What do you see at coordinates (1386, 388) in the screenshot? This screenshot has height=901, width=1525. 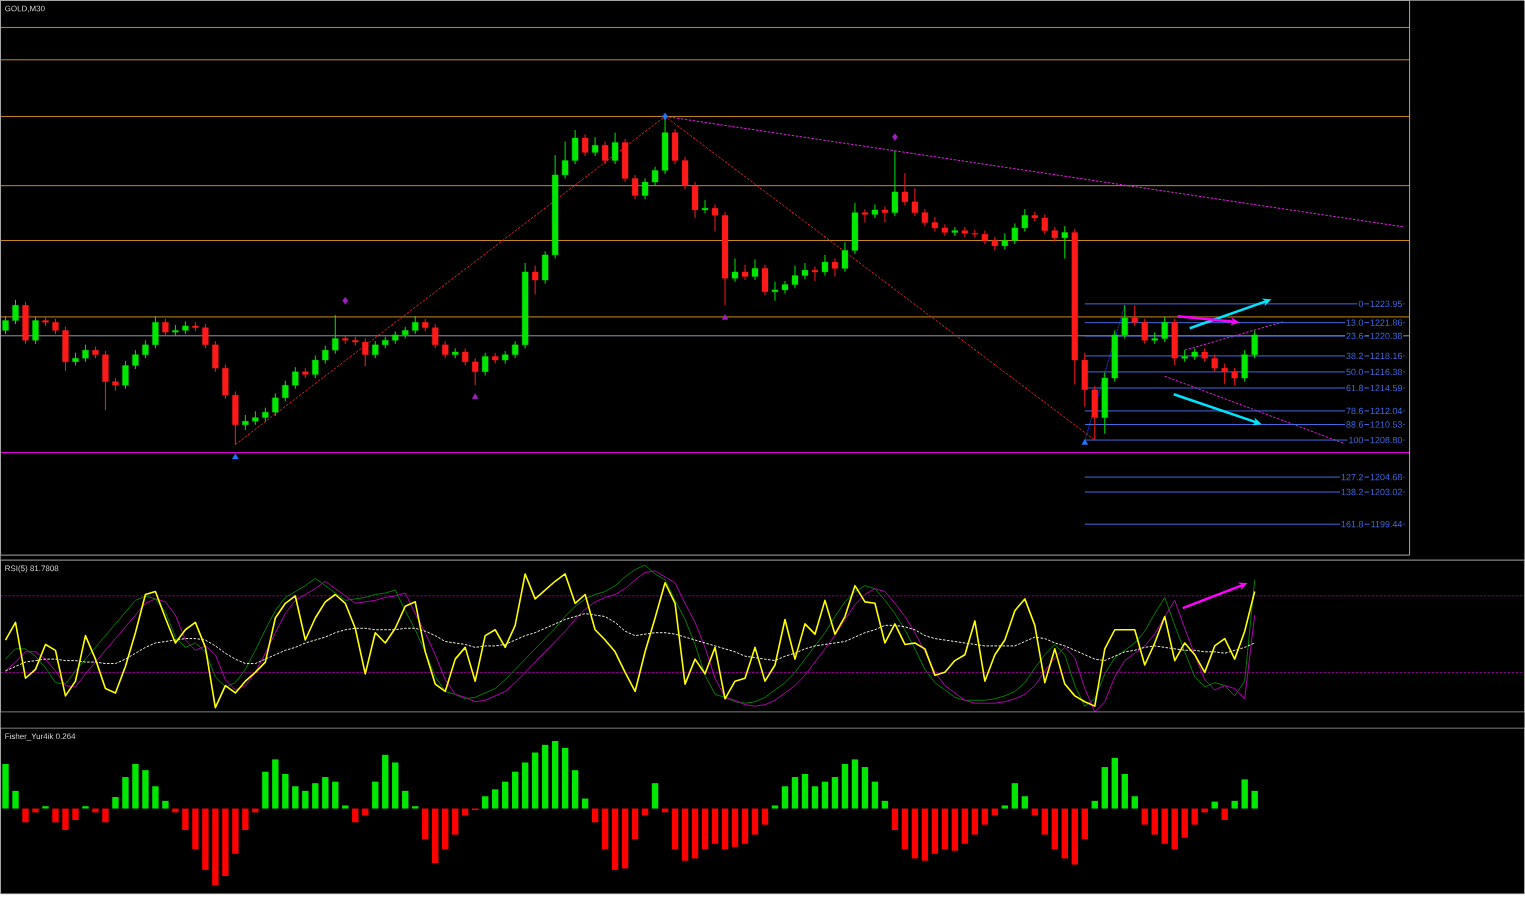 I see `y-tick-label: 1214.59` at bounding box center [1386, 388].